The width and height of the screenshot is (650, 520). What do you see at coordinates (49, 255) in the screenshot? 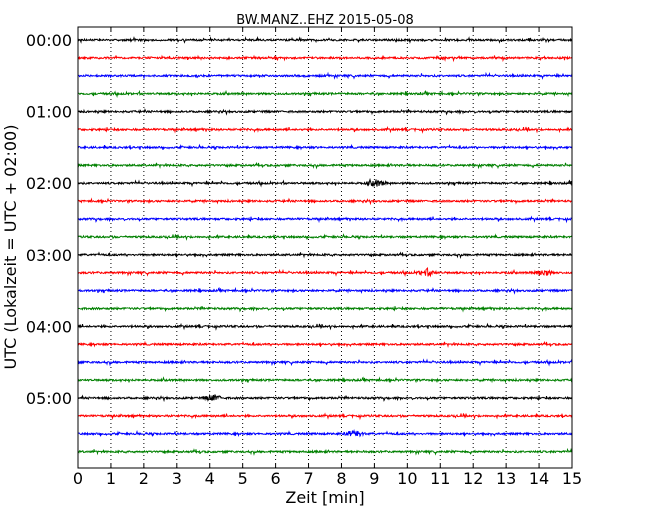
I see `y-tick-label: 03:00` at bounding box center [49, 255].